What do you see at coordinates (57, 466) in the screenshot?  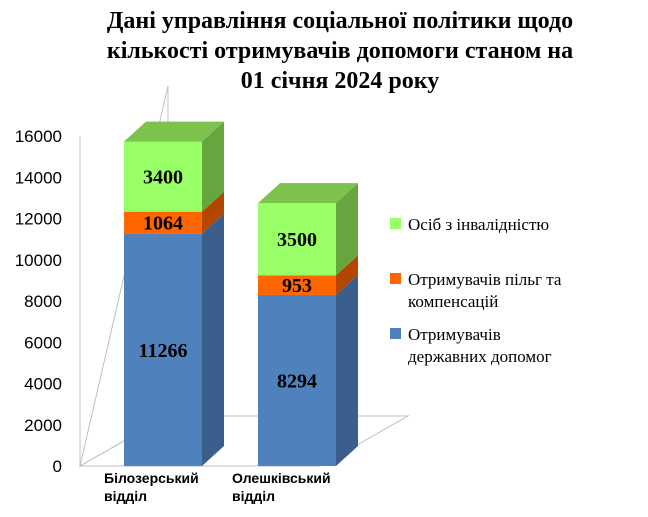 I see `y-tick-label: 0` at bounding box center [57, 466].